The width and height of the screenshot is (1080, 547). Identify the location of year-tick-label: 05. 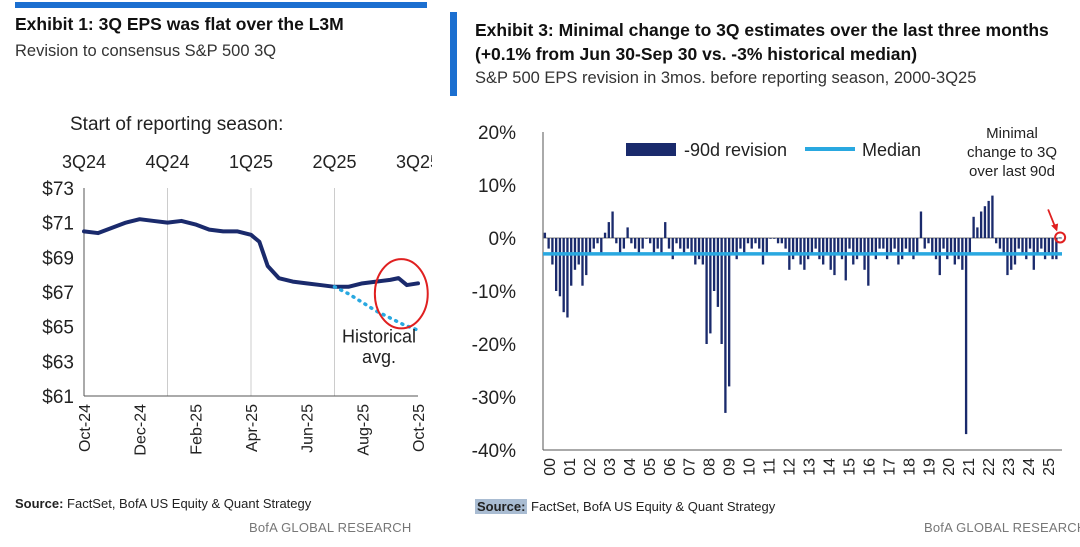
(650, 467).